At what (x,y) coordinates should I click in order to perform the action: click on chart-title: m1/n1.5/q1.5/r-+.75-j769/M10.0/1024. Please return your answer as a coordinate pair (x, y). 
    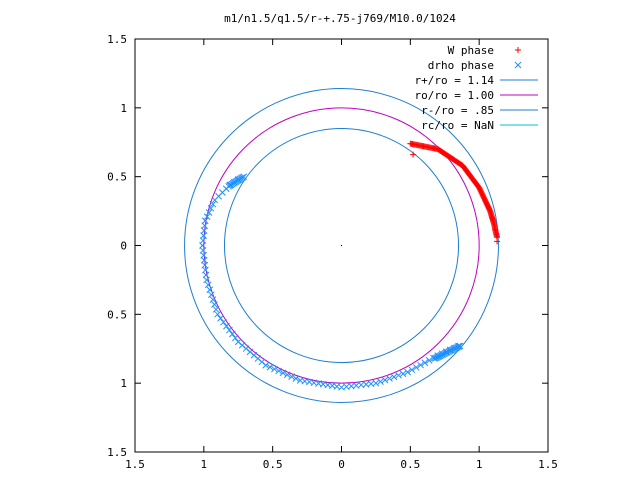
    Looking at the image, I should click on (340, 18).